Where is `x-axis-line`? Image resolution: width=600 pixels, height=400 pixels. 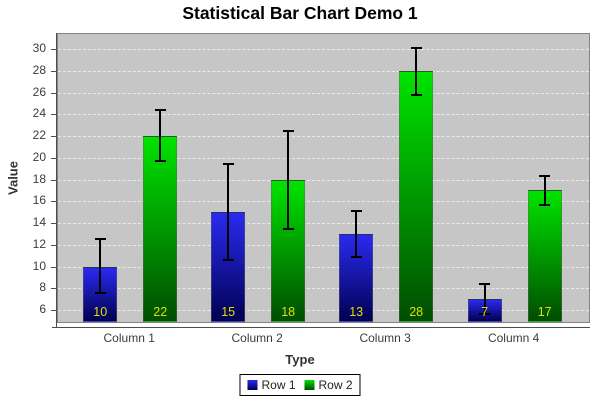
x-axis-line is located at coordinates (321, 327).